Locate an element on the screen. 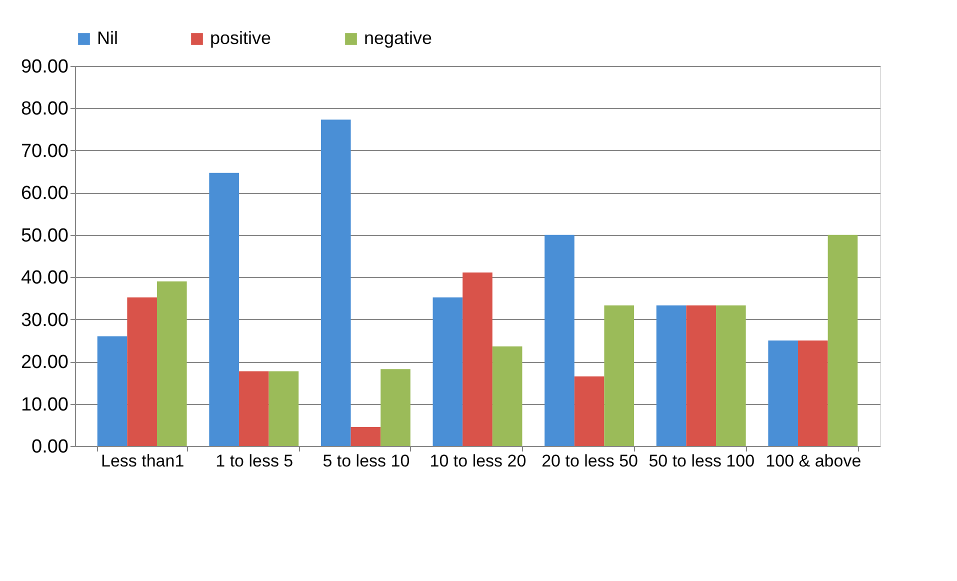 This screenshot has width=957, height=581. y-tick-label: 60.00 is located at coordinates (44, 193).